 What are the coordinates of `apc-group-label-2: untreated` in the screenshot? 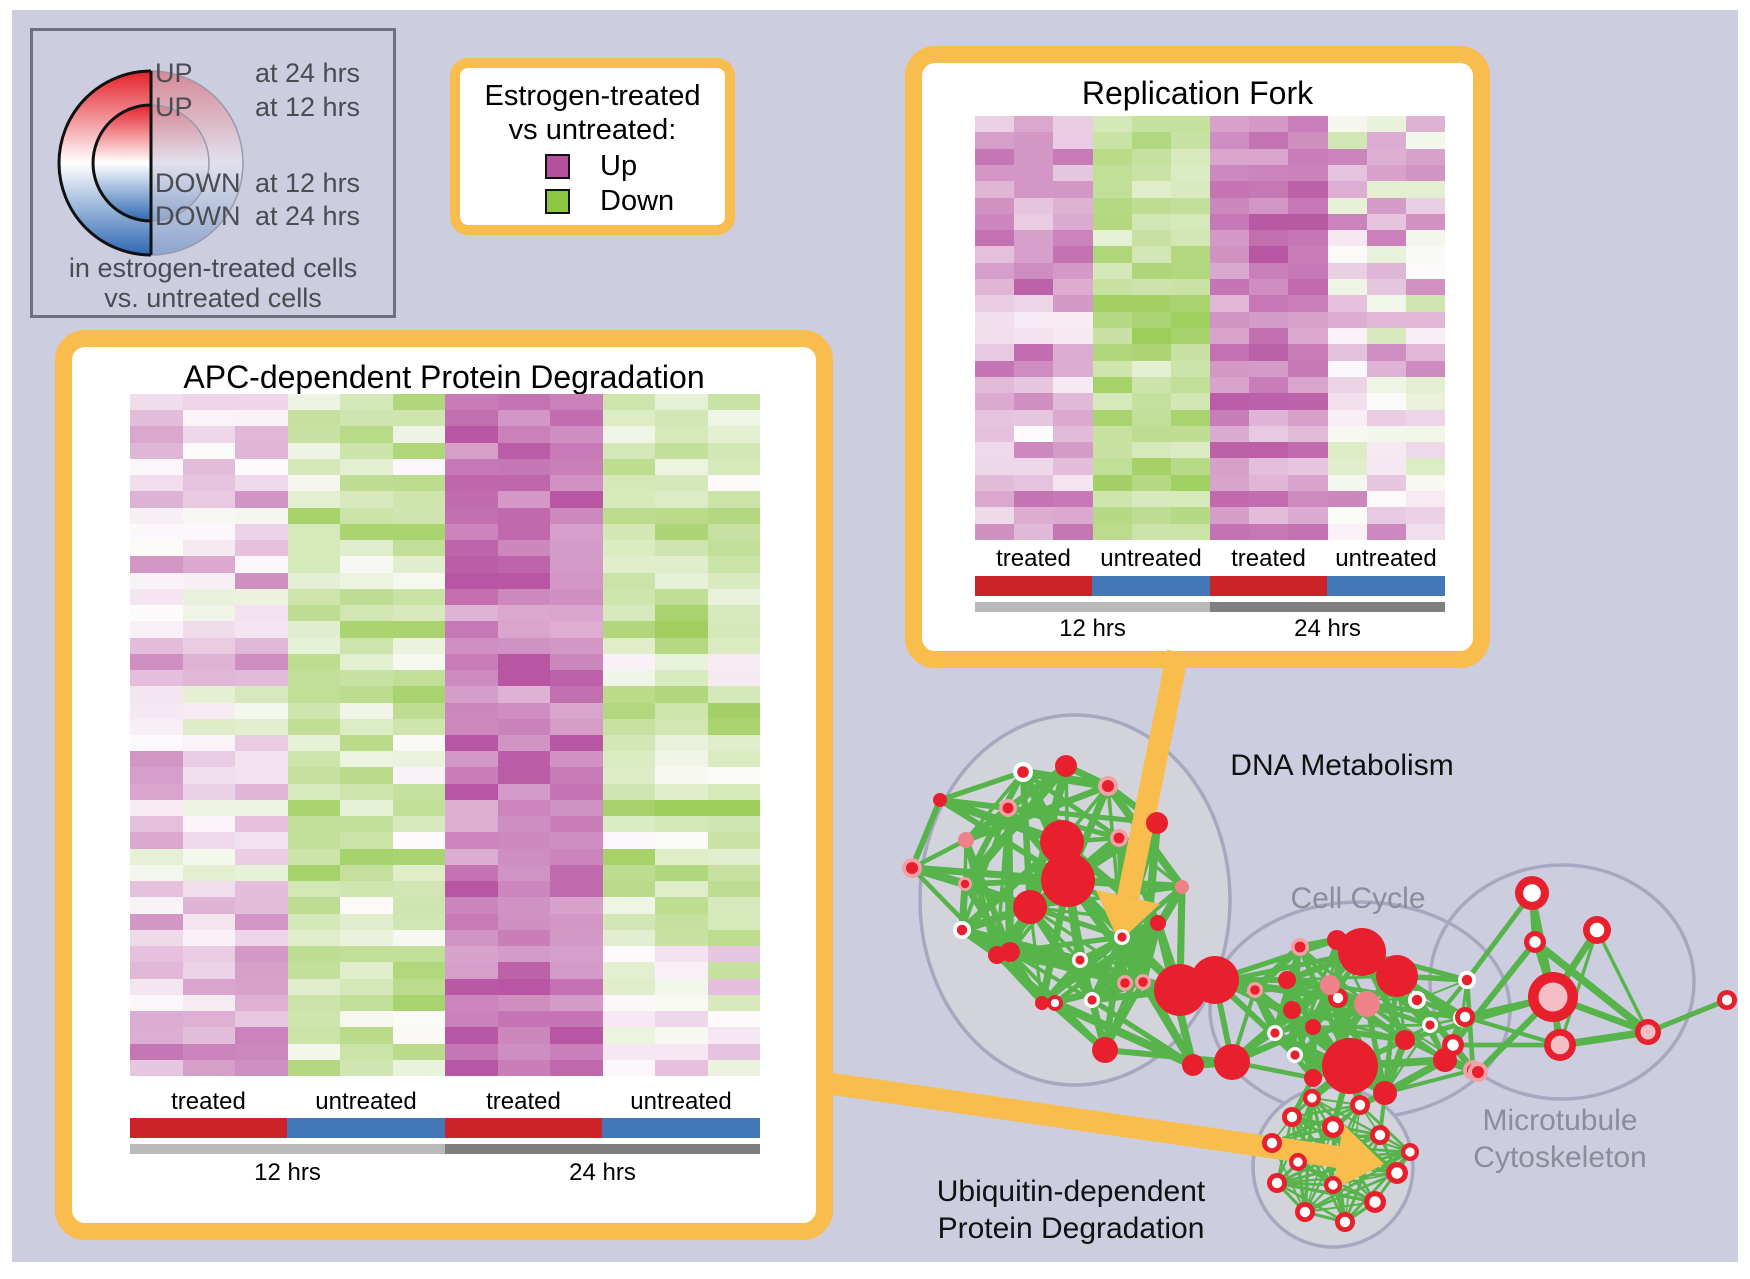 It's located at (366, 1101).